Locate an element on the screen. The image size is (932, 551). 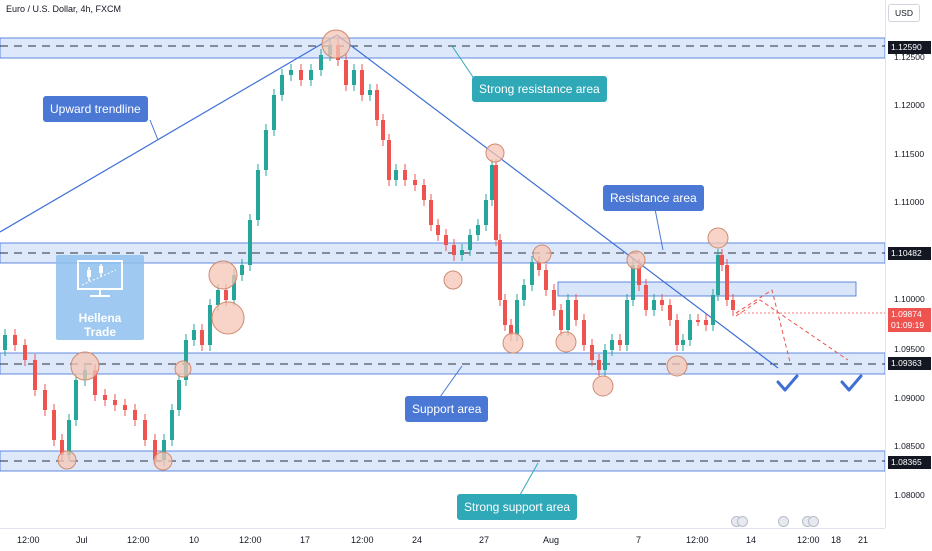
time-tick: Aug is located at coordinates (551, 540).